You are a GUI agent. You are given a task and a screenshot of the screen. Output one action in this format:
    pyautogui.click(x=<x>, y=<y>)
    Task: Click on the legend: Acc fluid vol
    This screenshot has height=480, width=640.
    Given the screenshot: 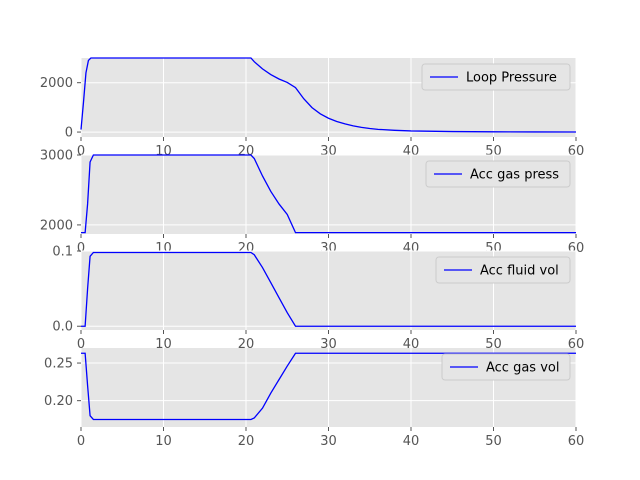 What is the action you would take?
    pyautogui.click(x=503, y=270)
    